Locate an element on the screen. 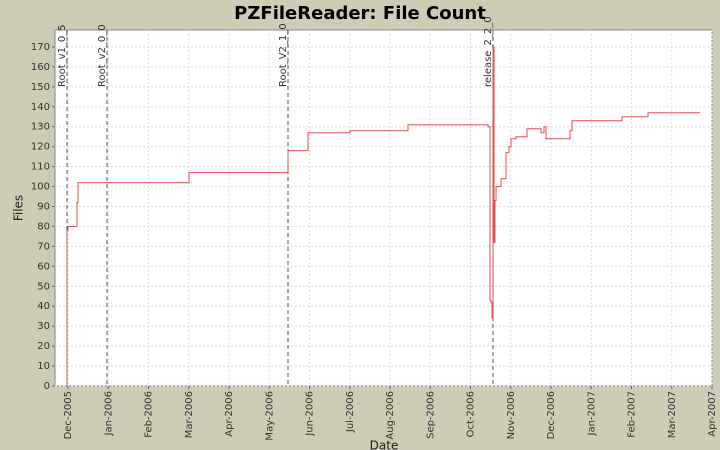 The height and width of the screenshot is (450, 720). y-tick-label: 170 is located at coordinates (40, 47).